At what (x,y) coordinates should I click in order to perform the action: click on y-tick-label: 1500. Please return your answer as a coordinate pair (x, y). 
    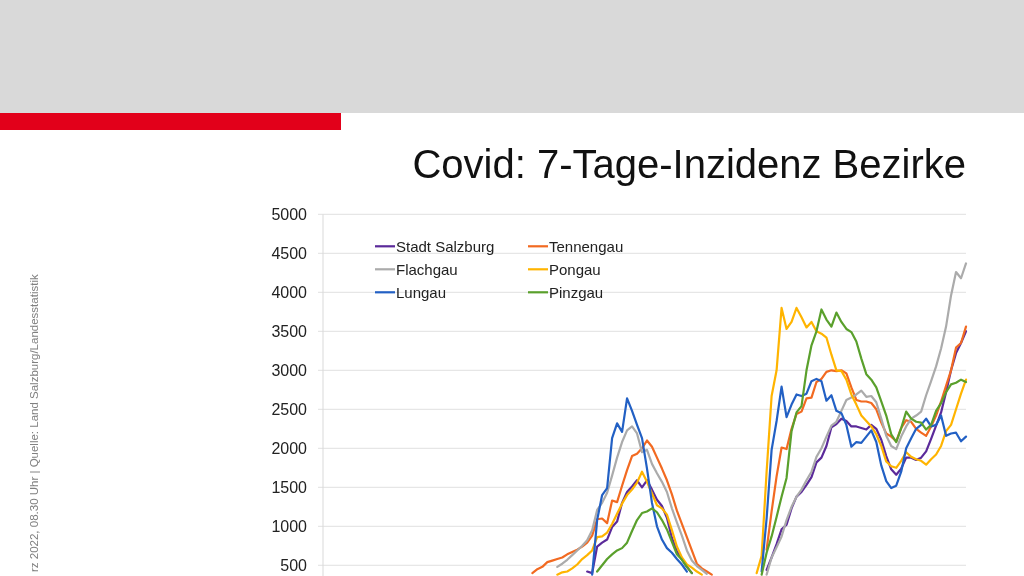
    Looking at the image, I should click on (289, 487).